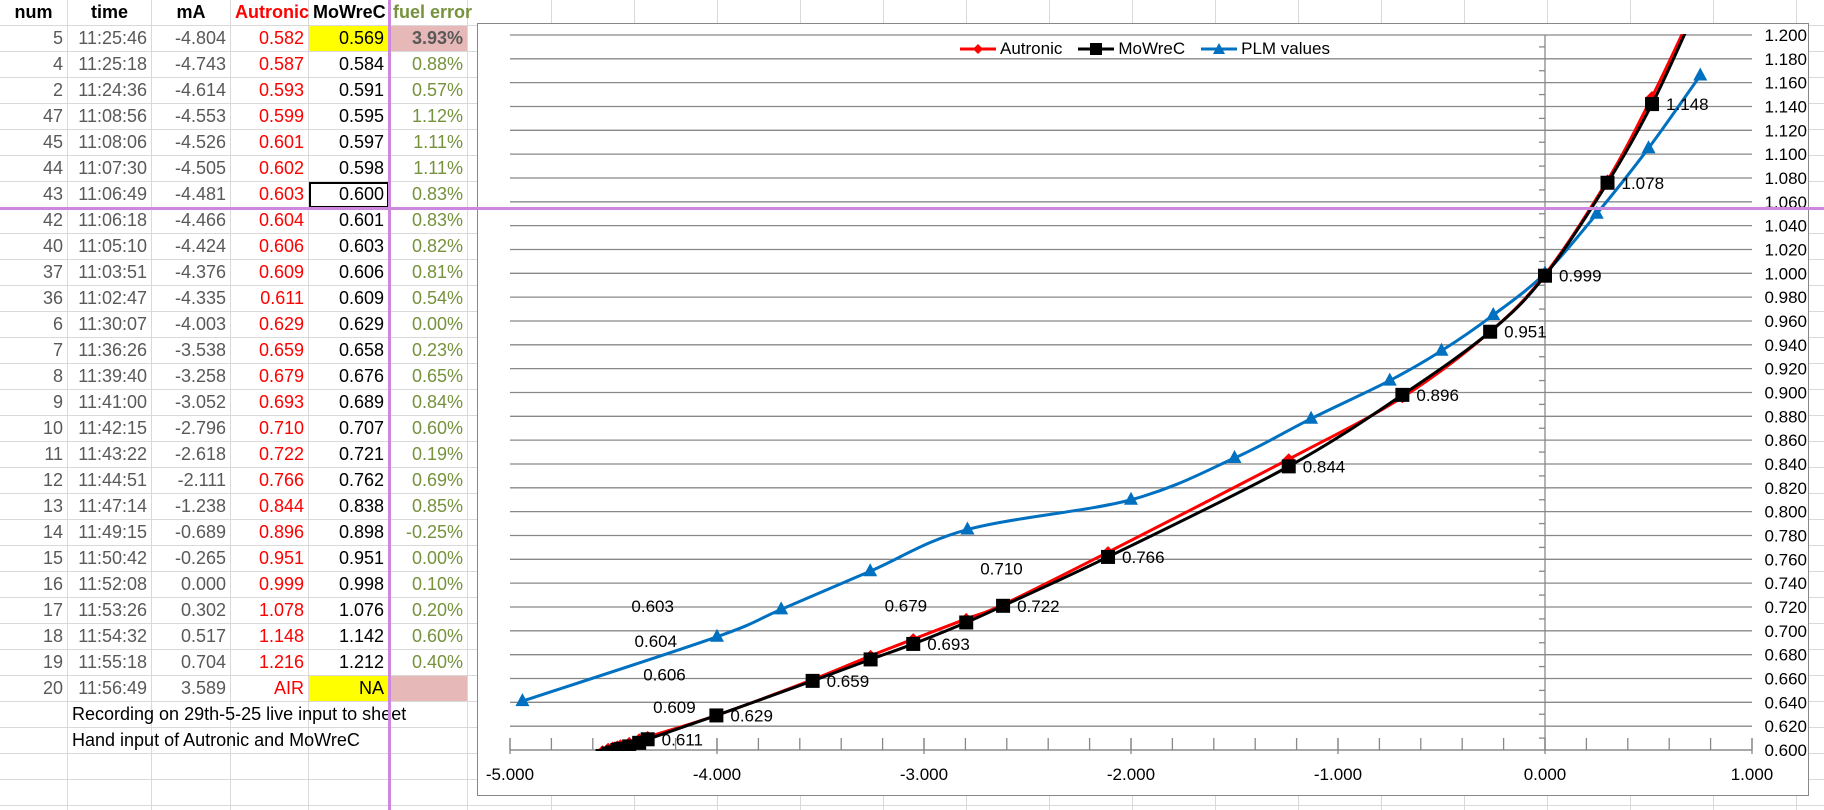 The image size is (1824, 810). Describe the element at coordinates (428, 299) in the screenshot. I see `cell-fuel-error: 0.54%` at that location.